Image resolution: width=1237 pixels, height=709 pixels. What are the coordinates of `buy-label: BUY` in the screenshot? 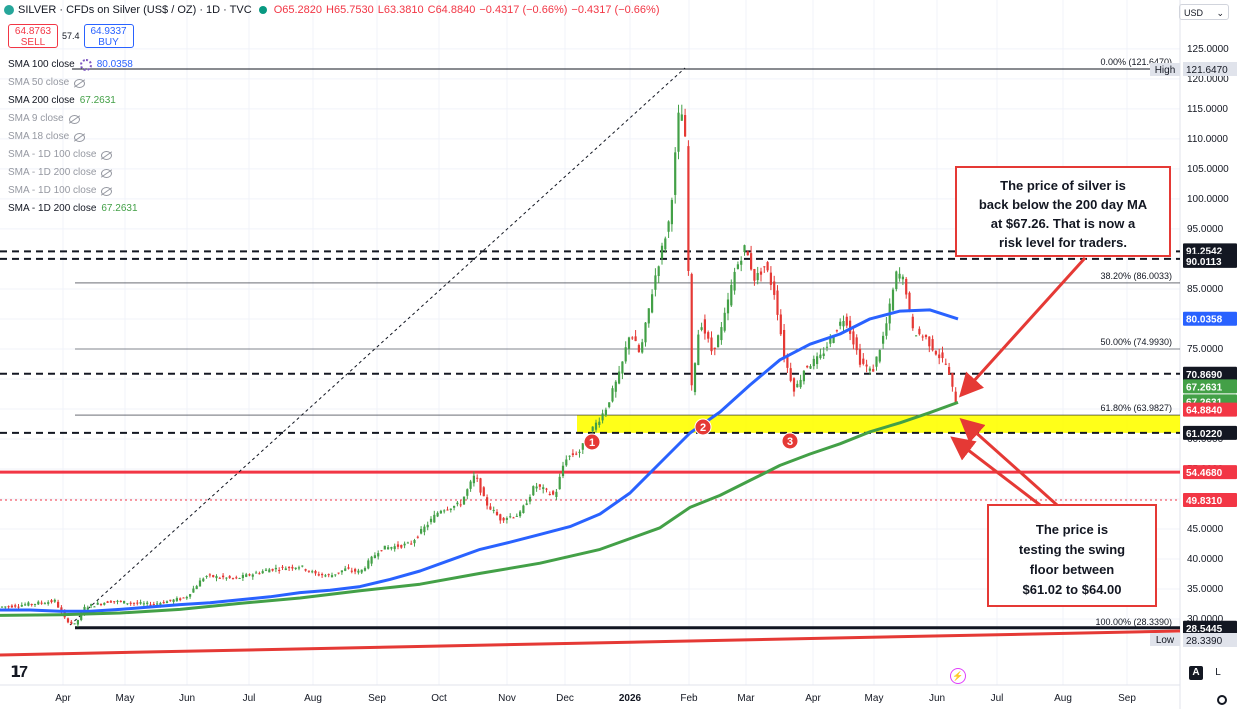 It's located at (108, 42).